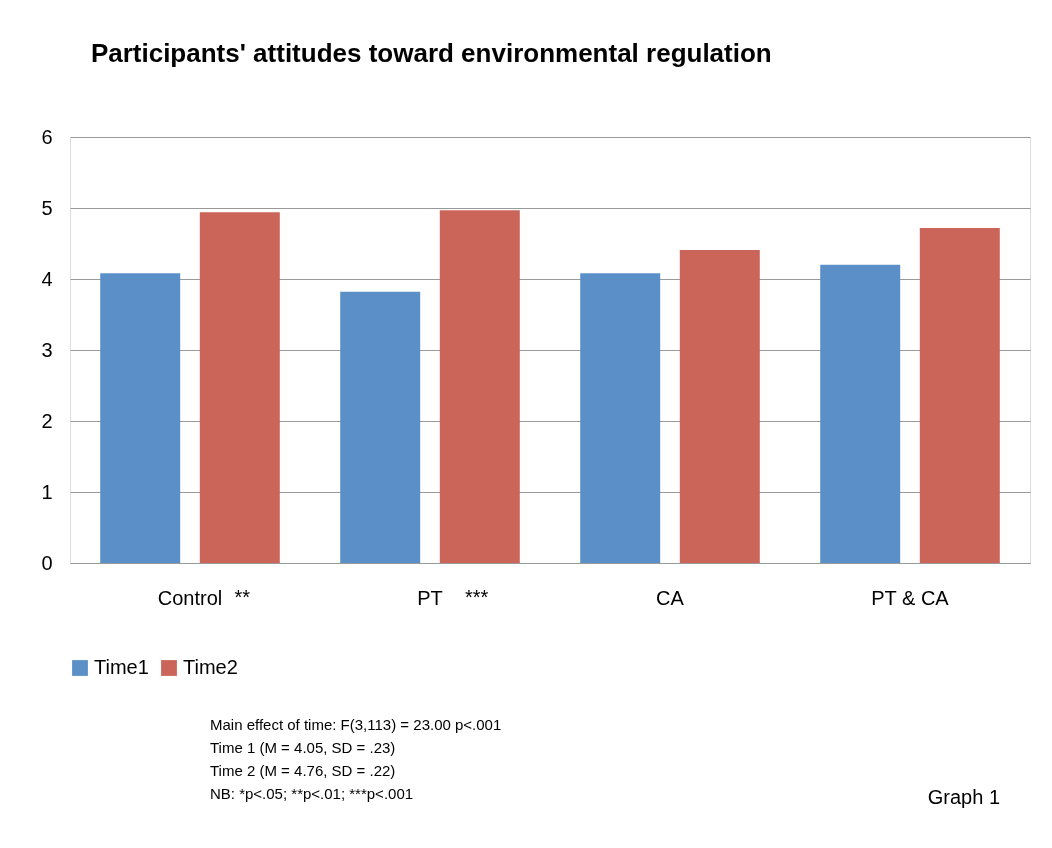 This screenshot has width=1052, height=848. Describe the element at coordinates (121, 667) in the screenshot. I see `legend-label: Time1` at that location.